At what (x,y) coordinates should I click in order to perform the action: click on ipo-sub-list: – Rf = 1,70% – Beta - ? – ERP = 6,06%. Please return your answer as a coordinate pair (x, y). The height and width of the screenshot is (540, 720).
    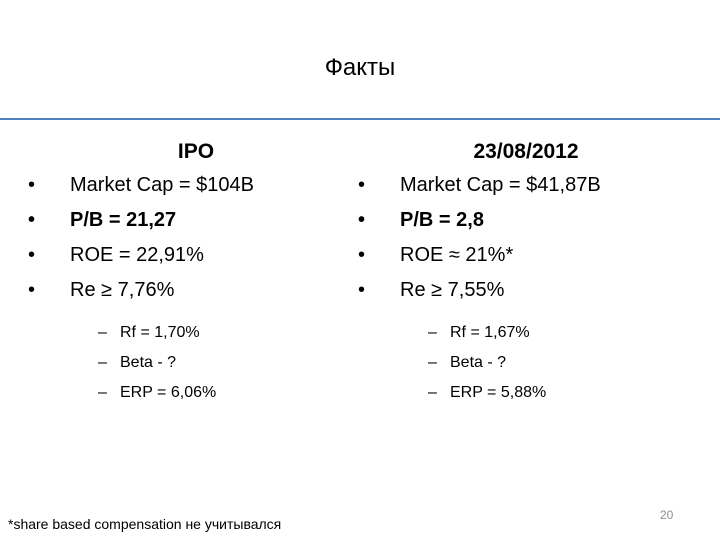
    Looking at the image, I should click on (186, 363).